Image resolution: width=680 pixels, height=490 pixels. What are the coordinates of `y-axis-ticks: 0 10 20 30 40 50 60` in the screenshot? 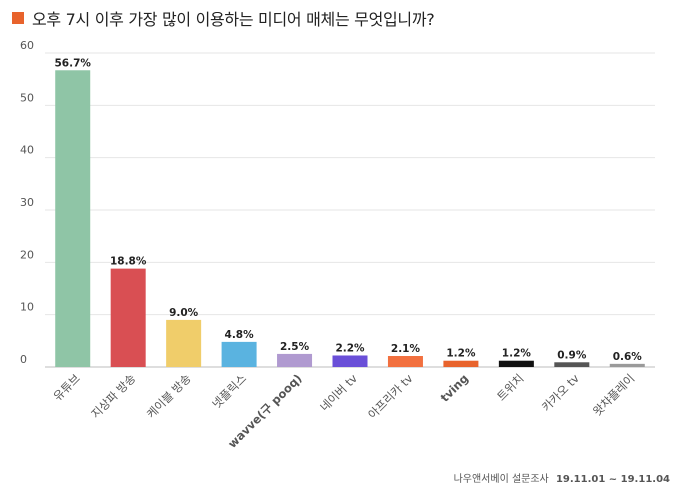 It's located at (27, 202).